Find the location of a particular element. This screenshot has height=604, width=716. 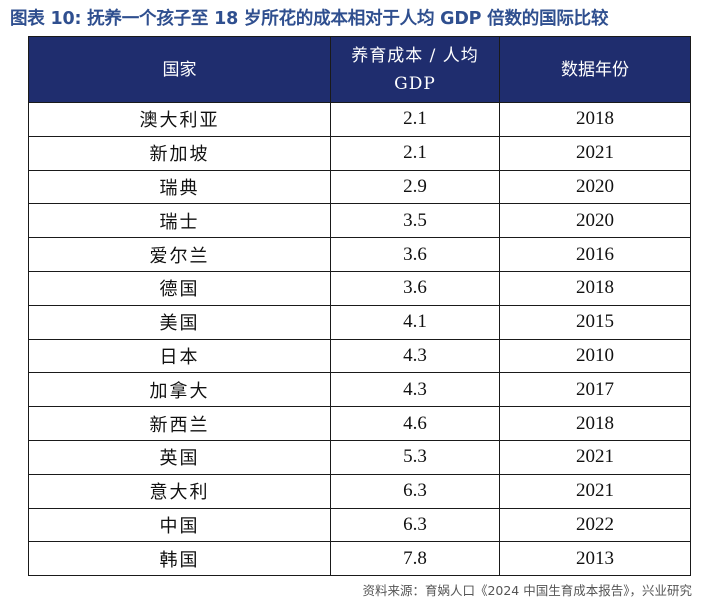

cell-country: 德国 is located at coordinates (179, 288).